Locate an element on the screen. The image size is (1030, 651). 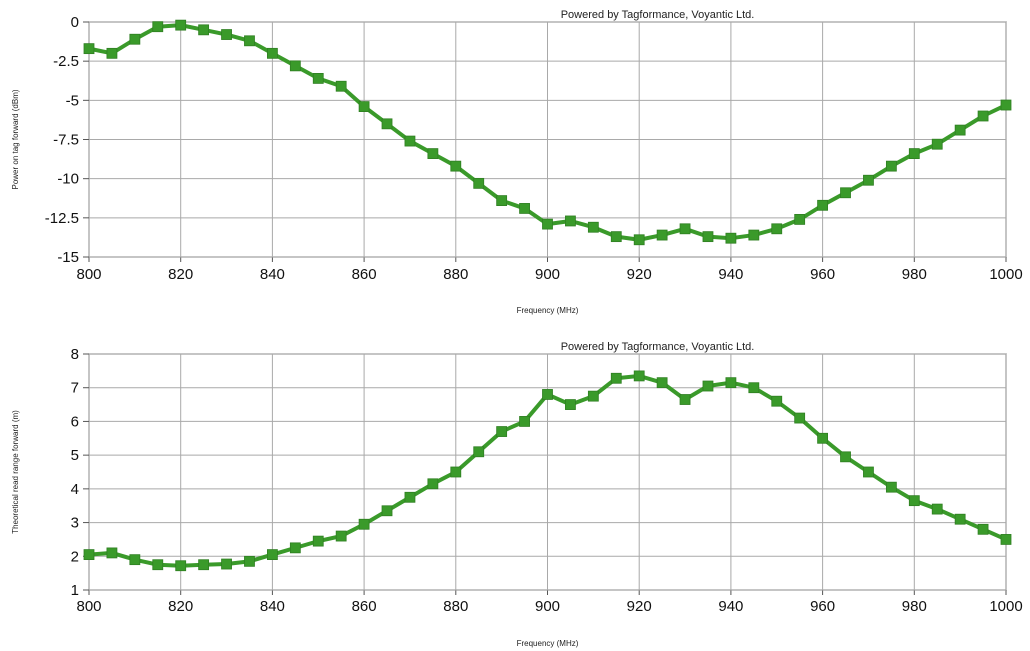
y-tick-label: -5 is located at coordinates (72, 100).